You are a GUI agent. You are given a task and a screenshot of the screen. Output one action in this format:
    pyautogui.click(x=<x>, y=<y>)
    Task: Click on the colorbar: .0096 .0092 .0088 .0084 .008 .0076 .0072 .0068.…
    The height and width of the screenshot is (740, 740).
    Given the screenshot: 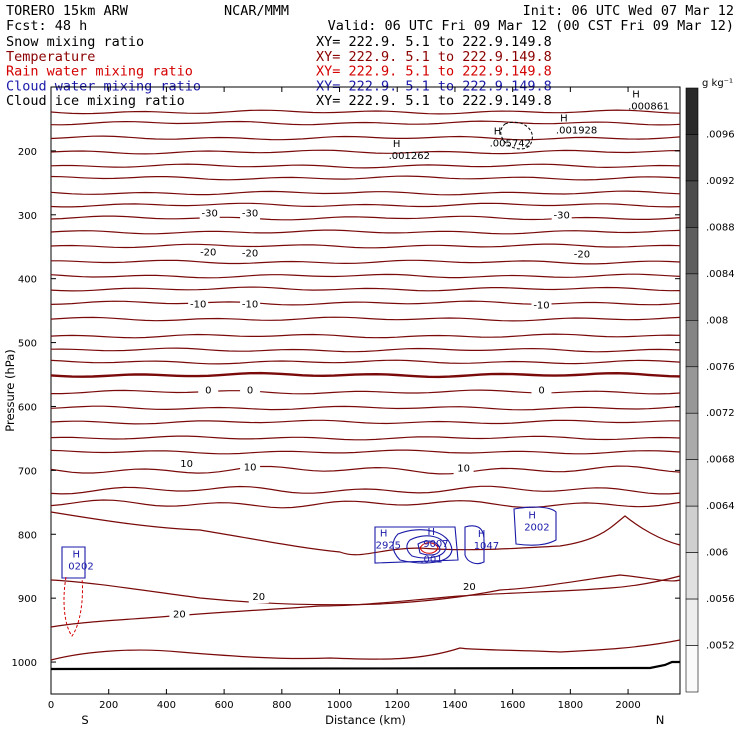 What is the action you would take?
    pyautogui.click(x=710, y=385)
    